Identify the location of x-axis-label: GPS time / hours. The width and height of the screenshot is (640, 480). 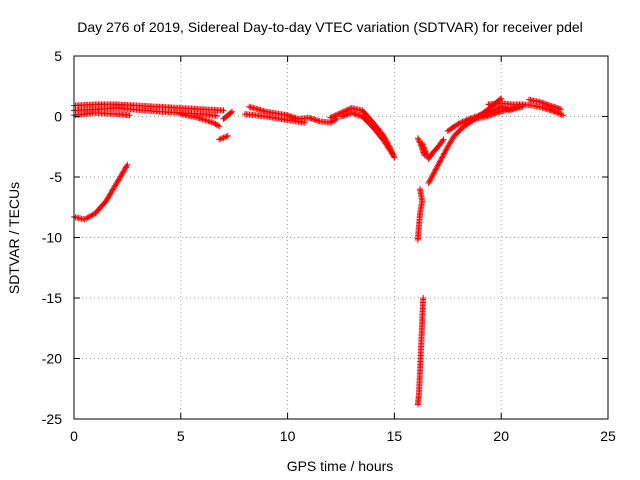
(340, 466).